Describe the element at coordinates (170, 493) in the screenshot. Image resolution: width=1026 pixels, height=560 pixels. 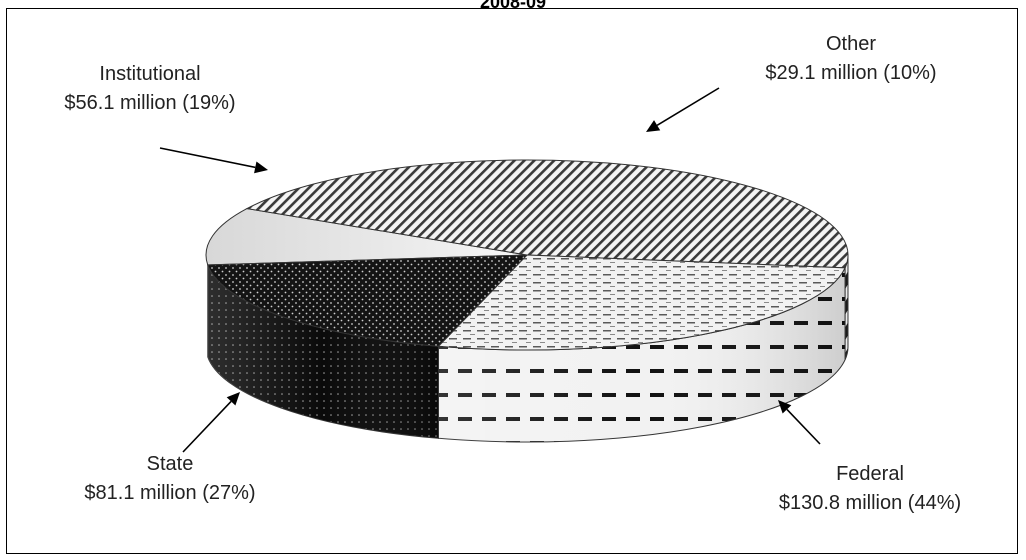
I see `label-state-value: $81.1 million (27%)` at that location.